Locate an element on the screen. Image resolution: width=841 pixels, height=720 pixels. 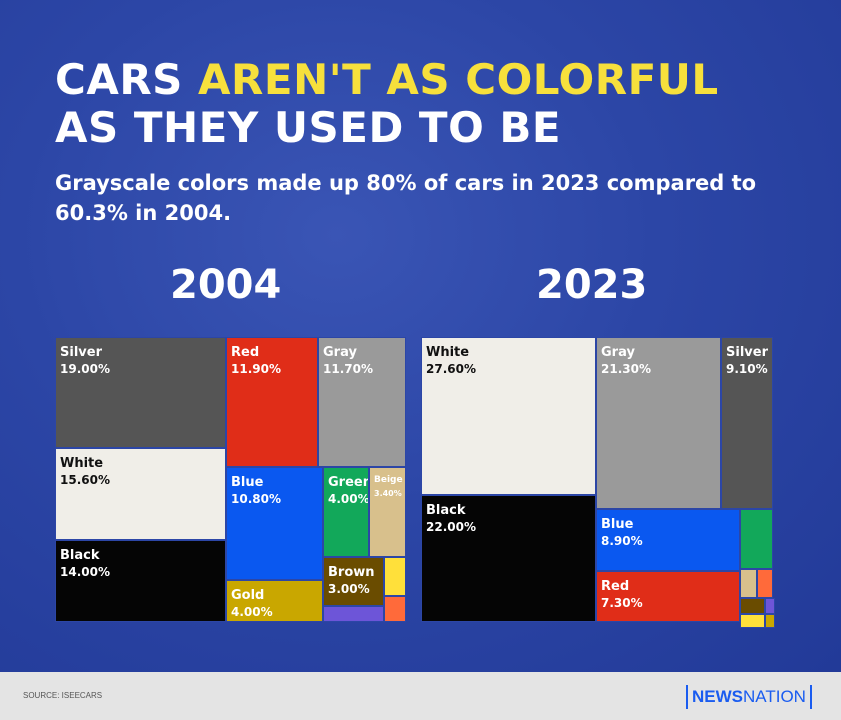
cell-value: 8.90% is located at coordinates (622, 541).